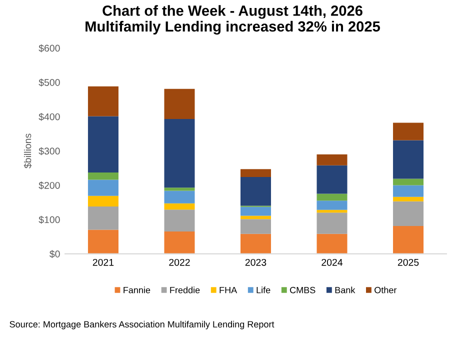 The width and height of the screenshot is (465, 343). Describe the element at coordinates (49, 82) in the screenshot. I see `y-tick-label: $500` at that location.